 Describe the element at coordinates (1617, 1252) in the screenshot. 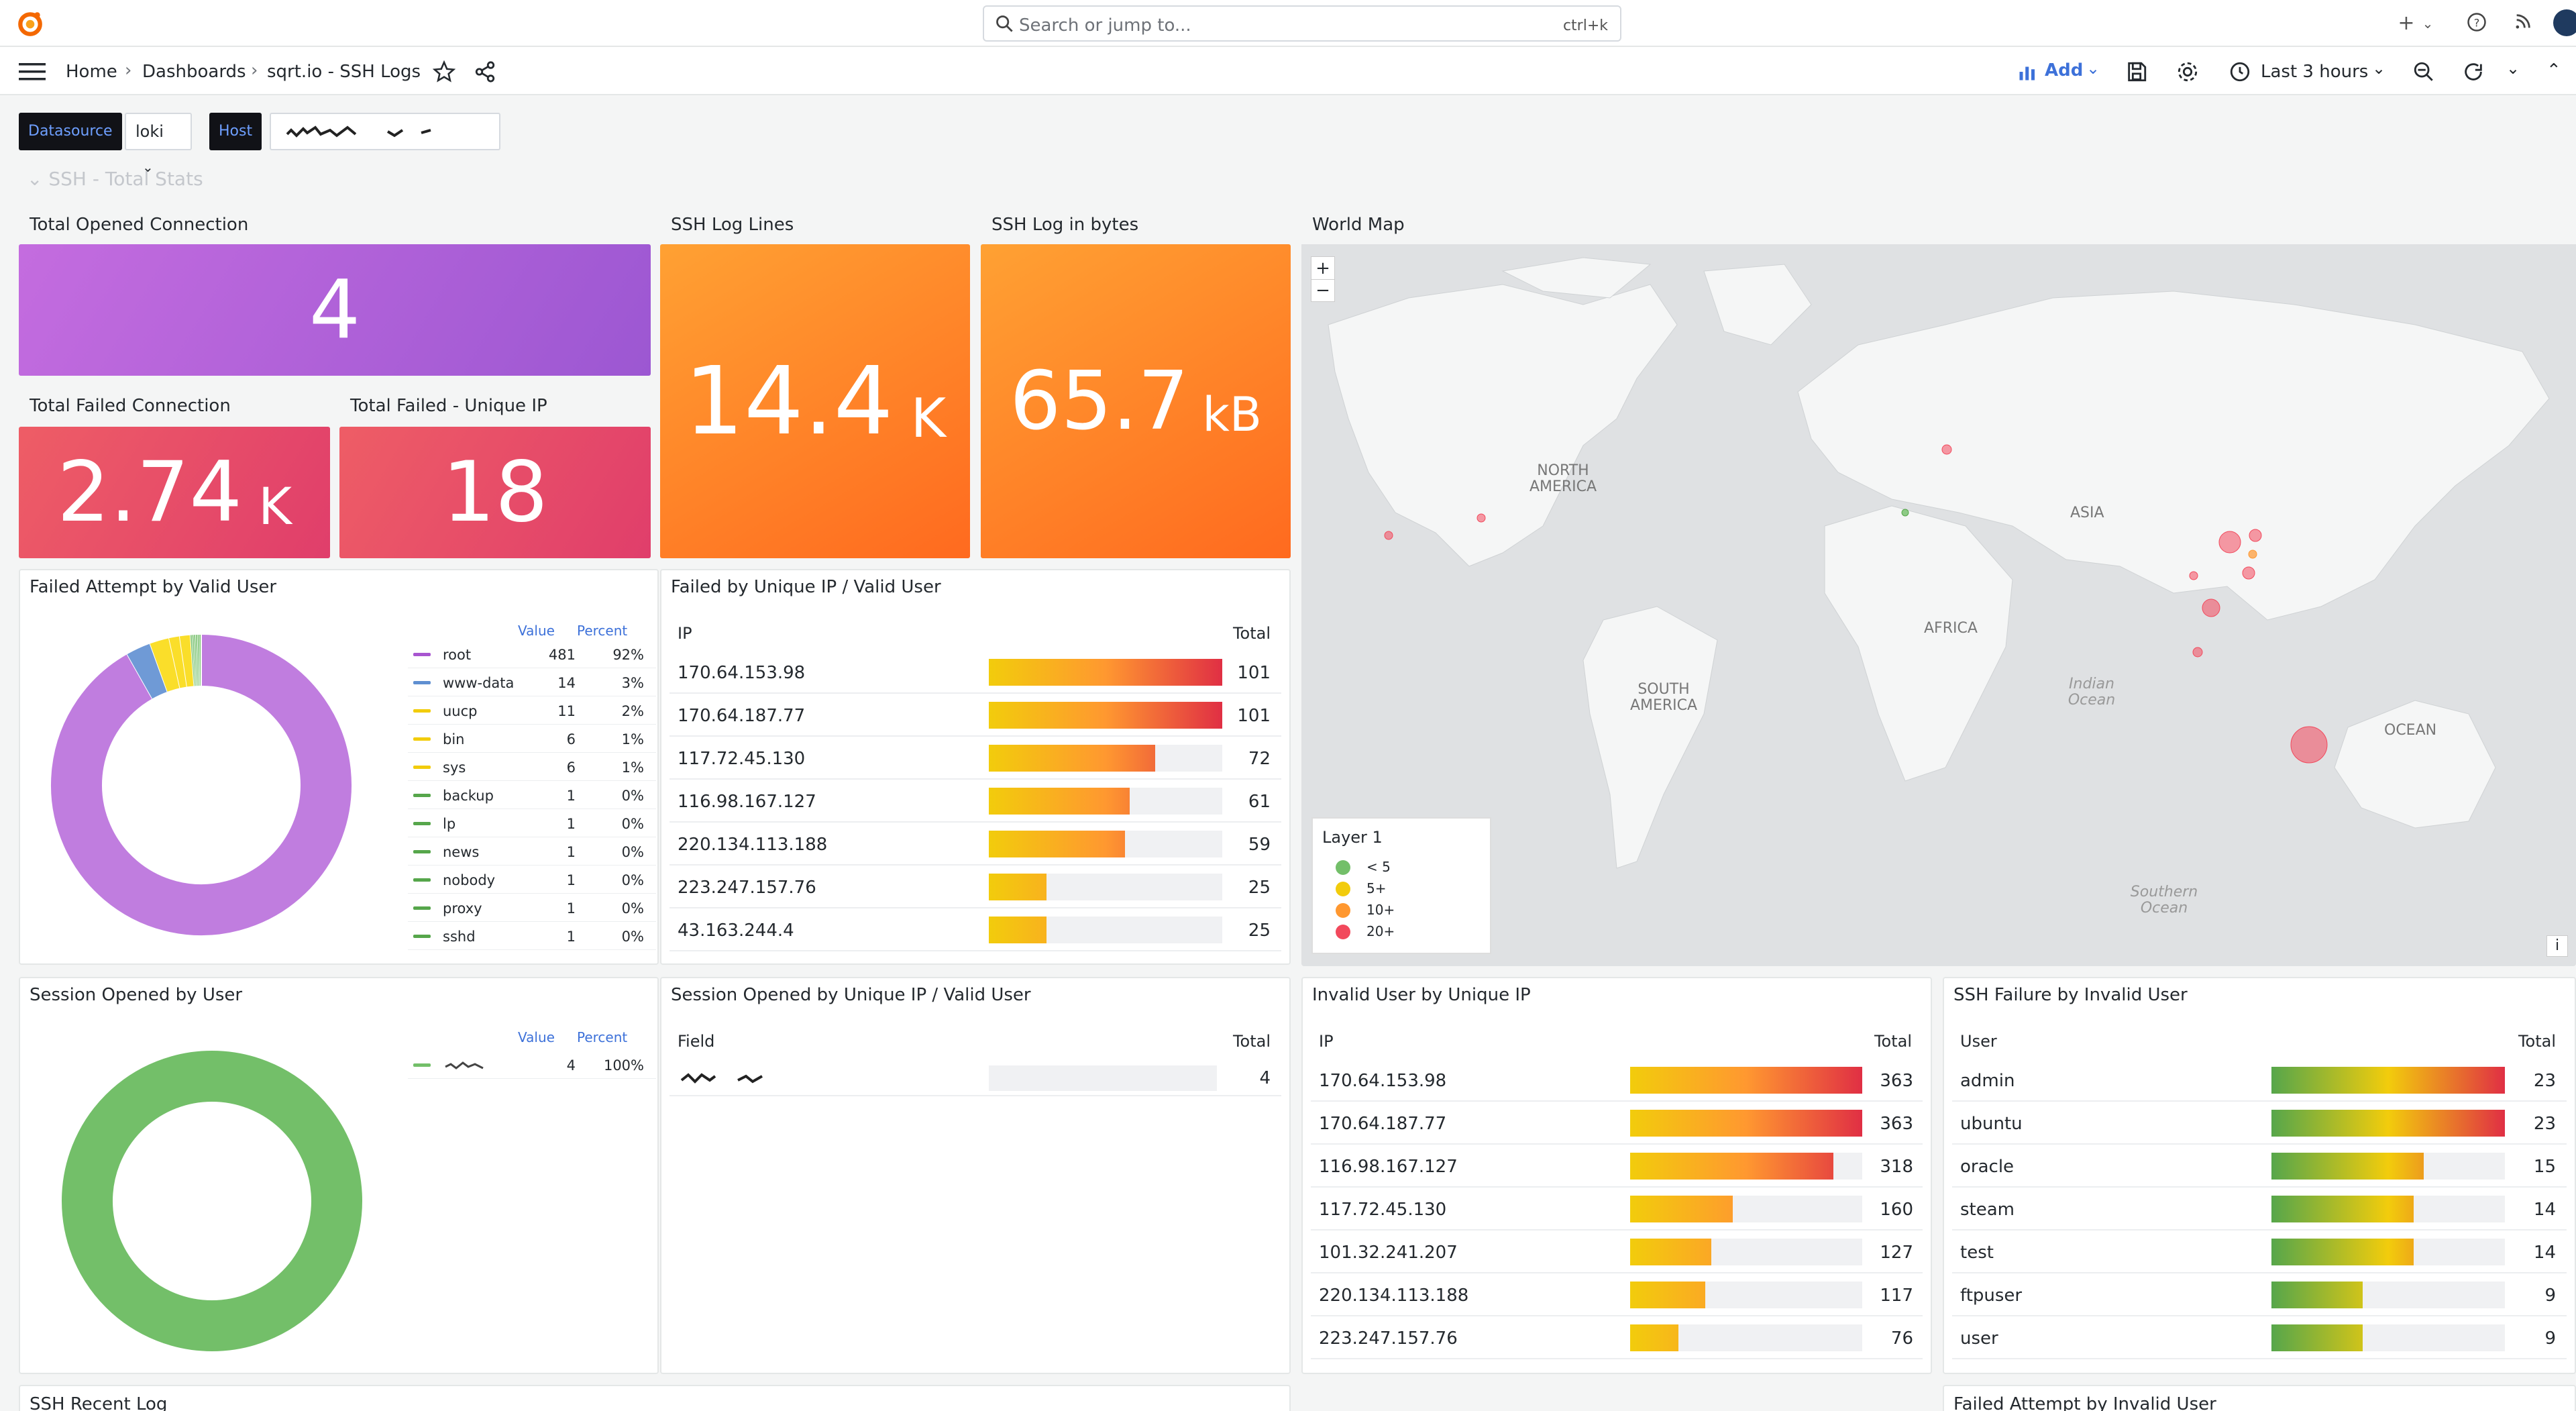

I see `table-row: 101.32.241.207 127` at that location.